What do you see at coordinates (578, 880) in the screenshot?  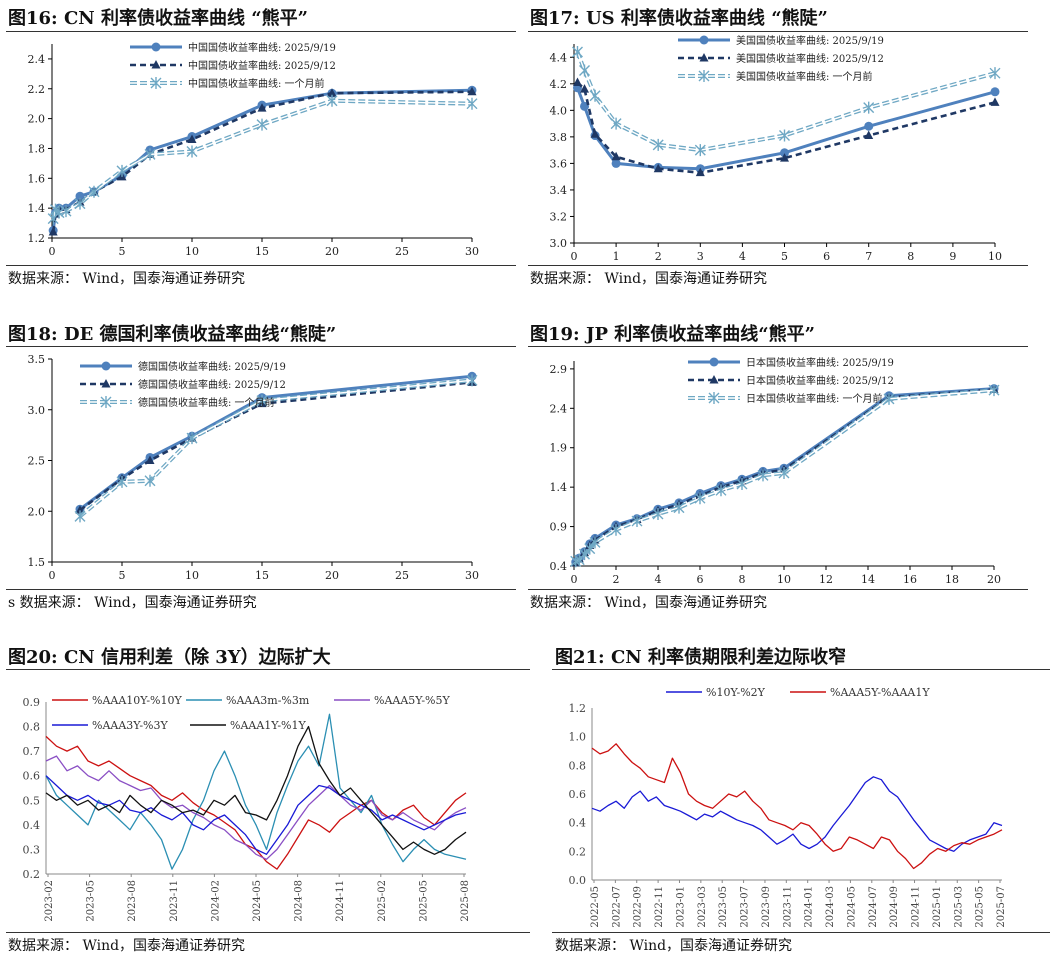 I see `fig21-y-tick-label: 0.0` at bounding box center [578, 880].